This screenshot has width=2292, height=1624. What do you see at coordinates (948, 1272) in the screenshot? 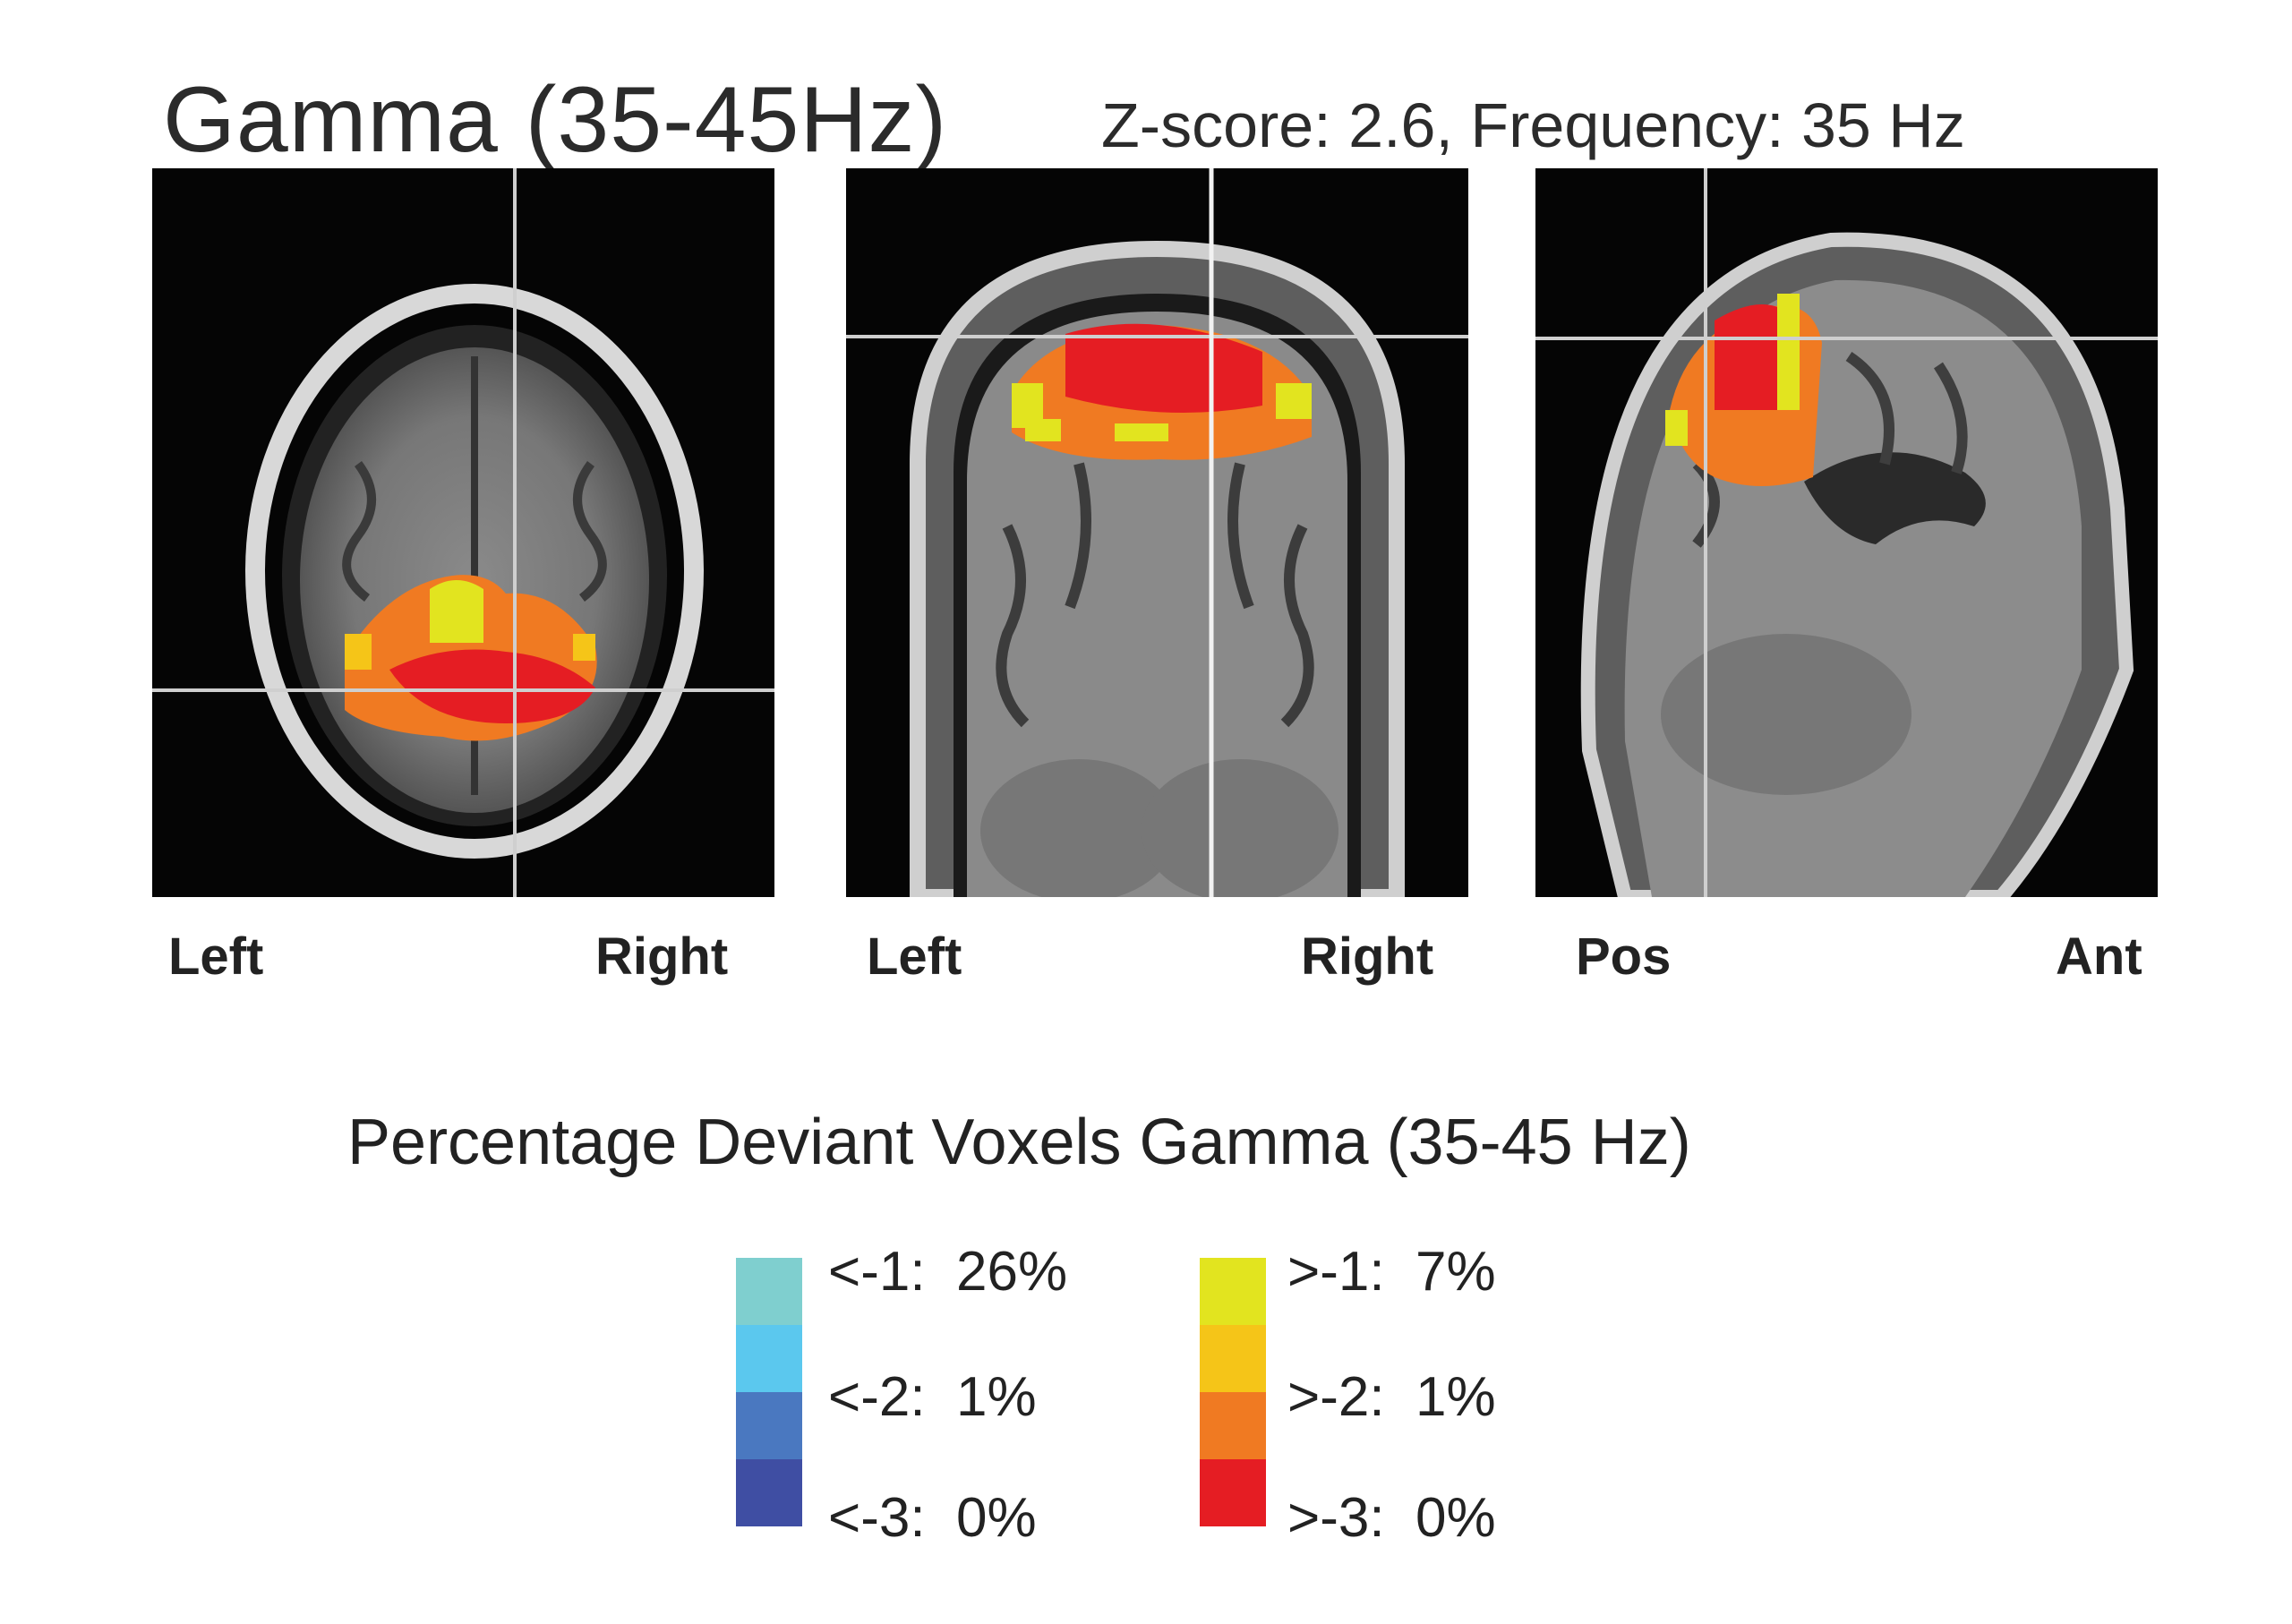
I see `legend-label-neg-1: <-1: 26%` at bounding box center [948, 1272].